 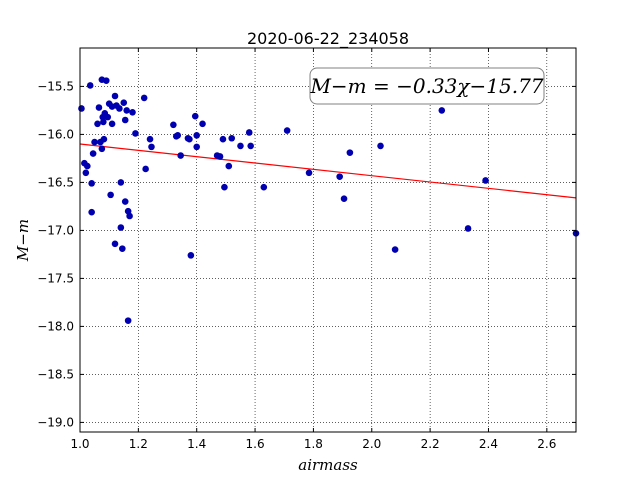 What do you see at coordinates (138, 444) in the screenshot?
I see `x-tick-label: 1.2` at bounding box center [138, 444].